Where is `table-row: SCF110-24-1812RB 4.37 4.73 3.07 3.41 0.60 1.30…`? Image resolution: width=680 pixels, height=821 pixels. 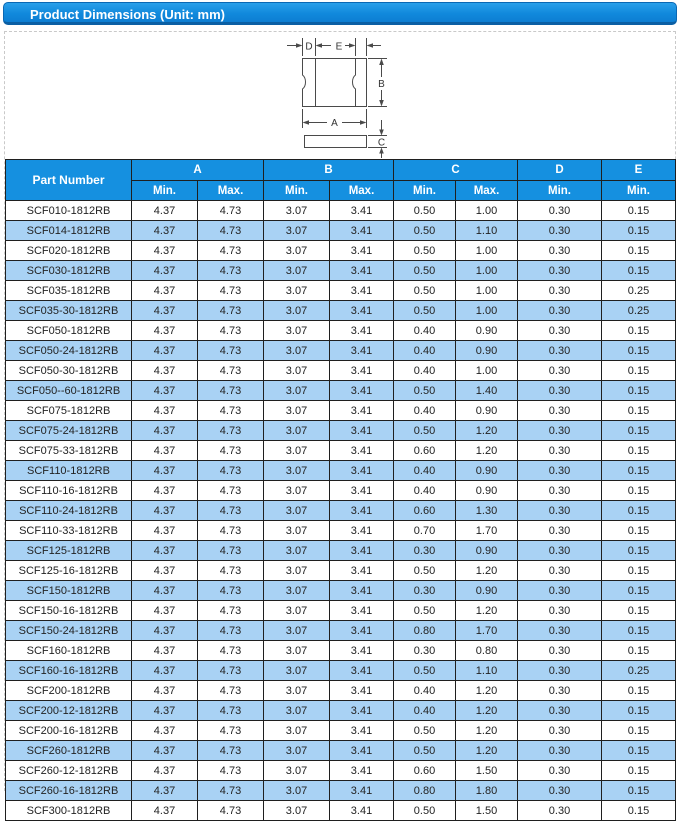
table-row: SCF110-24-1812RB 4.37 4.73 3.07 3.41 0.60 1.30… is located at coordinates (340, 510).